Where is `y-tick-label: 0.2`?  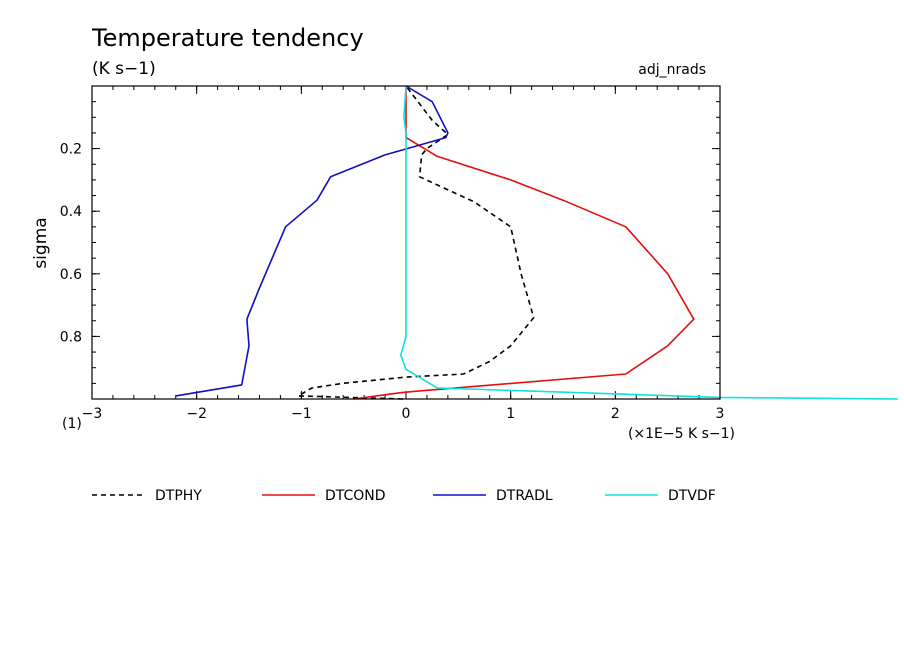 y-tick-label: 0.2 is located at coordinates (71, 150).